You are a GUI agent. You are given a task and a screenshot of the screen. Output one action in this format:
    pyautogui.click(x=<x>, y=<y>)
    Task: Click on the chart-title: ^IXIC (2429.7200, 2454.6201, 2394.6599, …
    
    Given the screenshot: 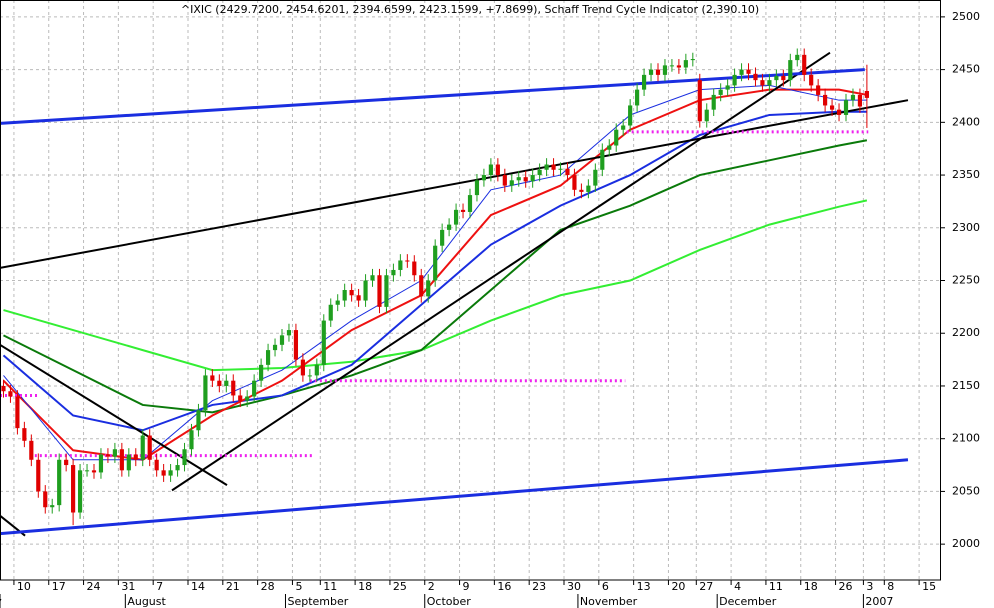 What is the action you would take?
    pyautogui.click(x=470, y=9)
    